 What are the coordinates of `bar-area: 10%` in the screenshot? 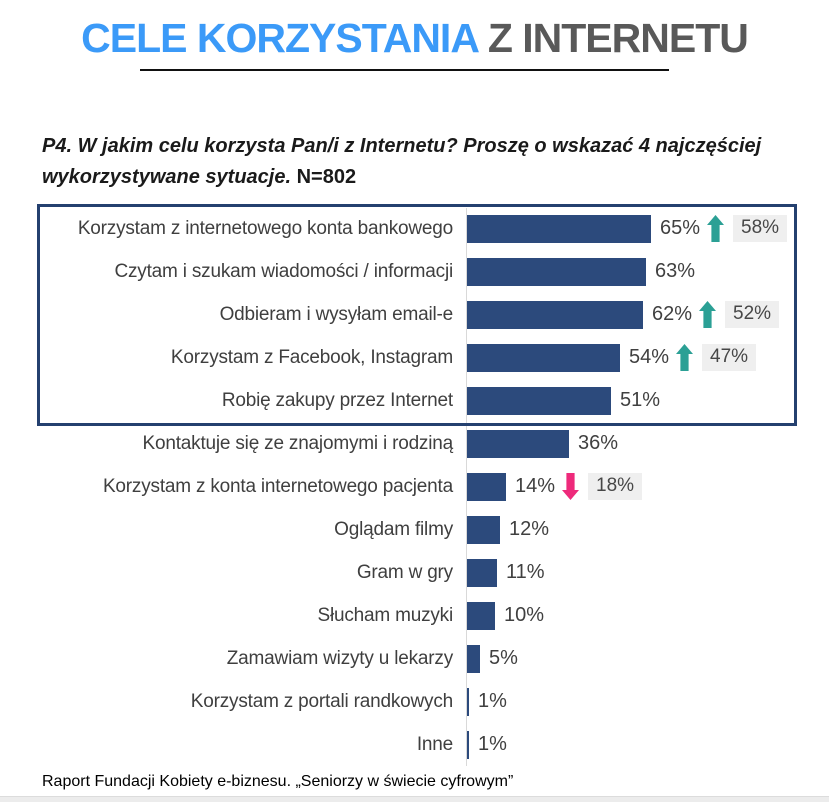 It's located at (647, 615).